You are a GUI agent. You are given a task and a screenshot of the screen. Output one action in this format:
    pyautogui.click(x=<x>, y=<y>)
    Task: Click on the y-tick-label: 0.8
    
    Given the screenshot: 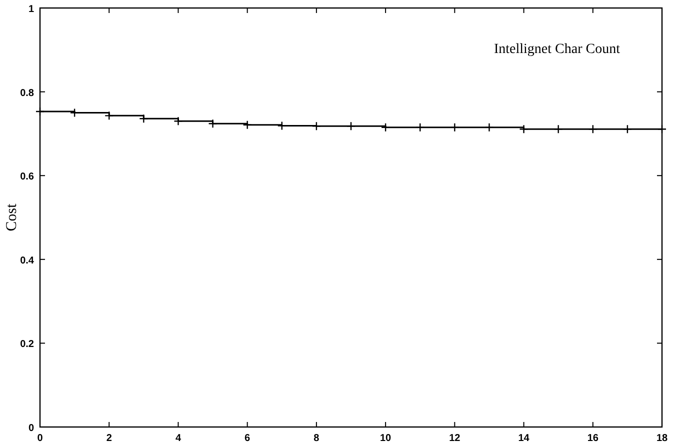 What is the action you would take?
    pyautogui.click(x=27, y=93)
    